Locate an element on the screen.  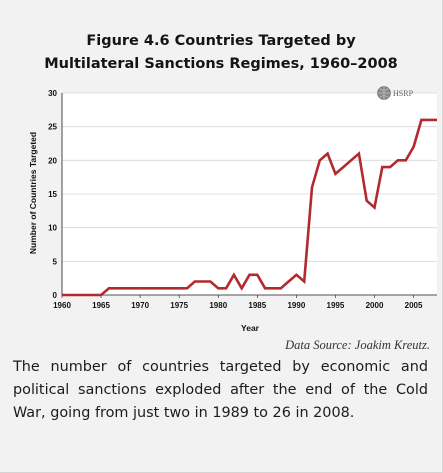
y-axis-label: Number of Countries Targeted is located at coordinates (33, 193).